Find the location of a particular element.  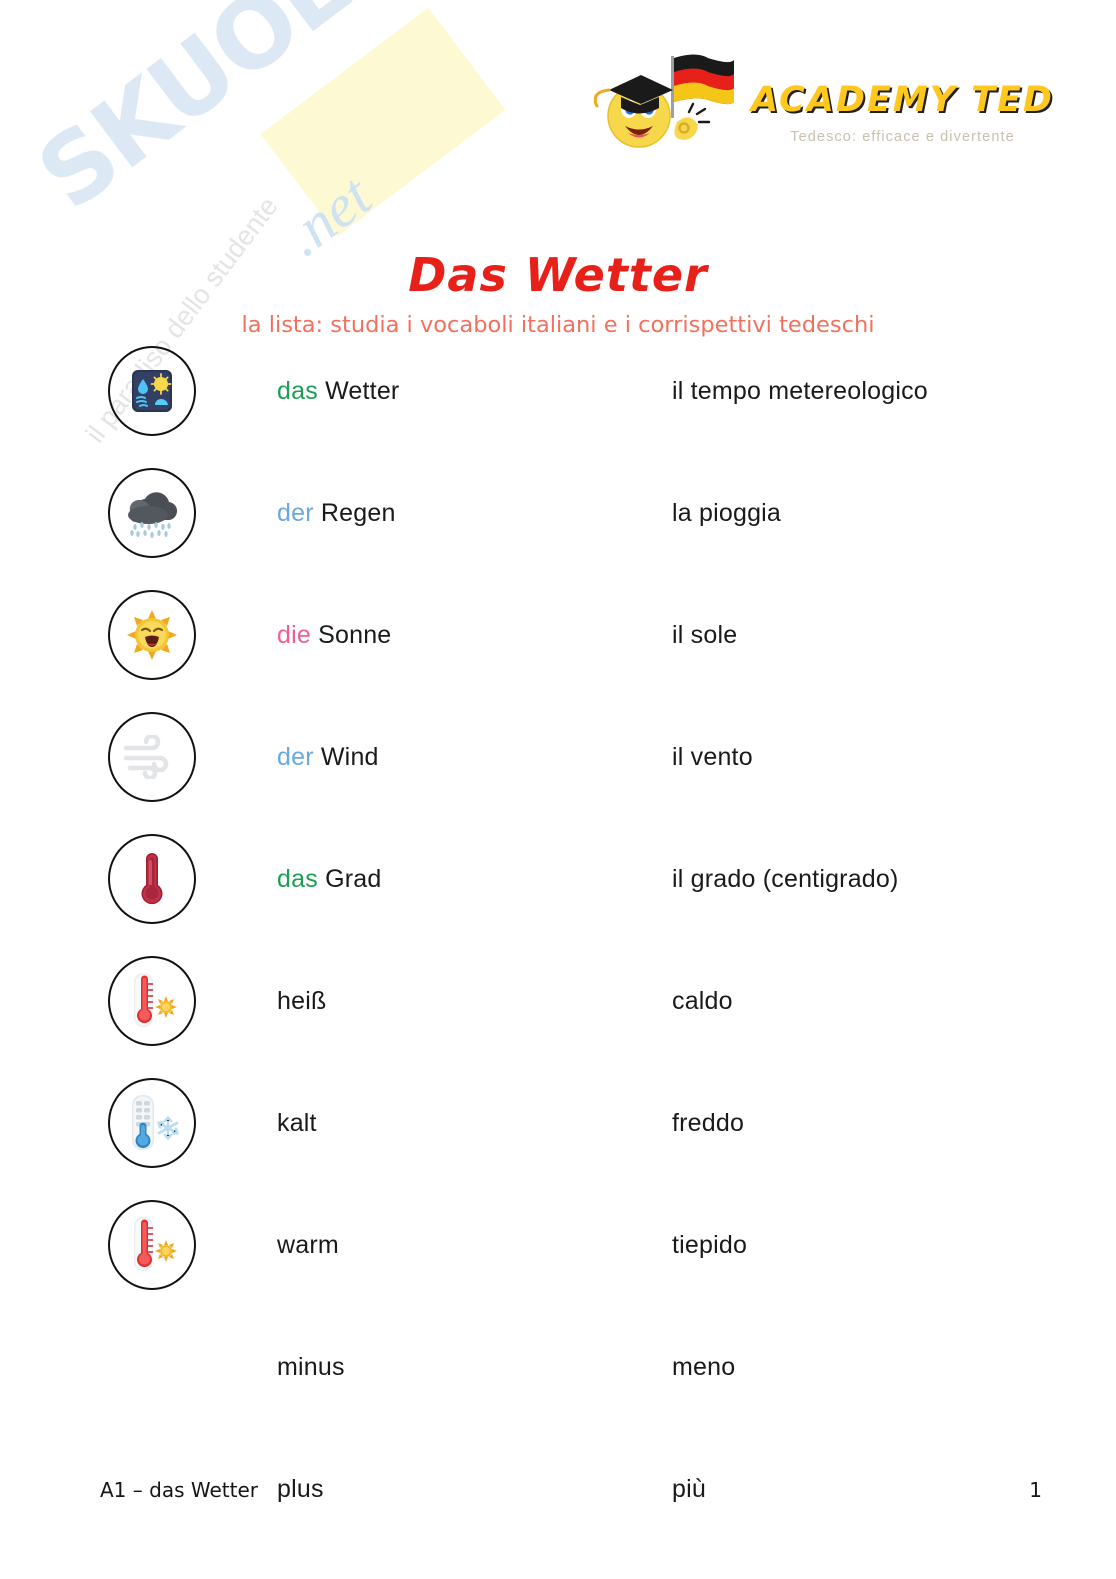

italian-translation: freddo is located at coordinates (708, 1122).